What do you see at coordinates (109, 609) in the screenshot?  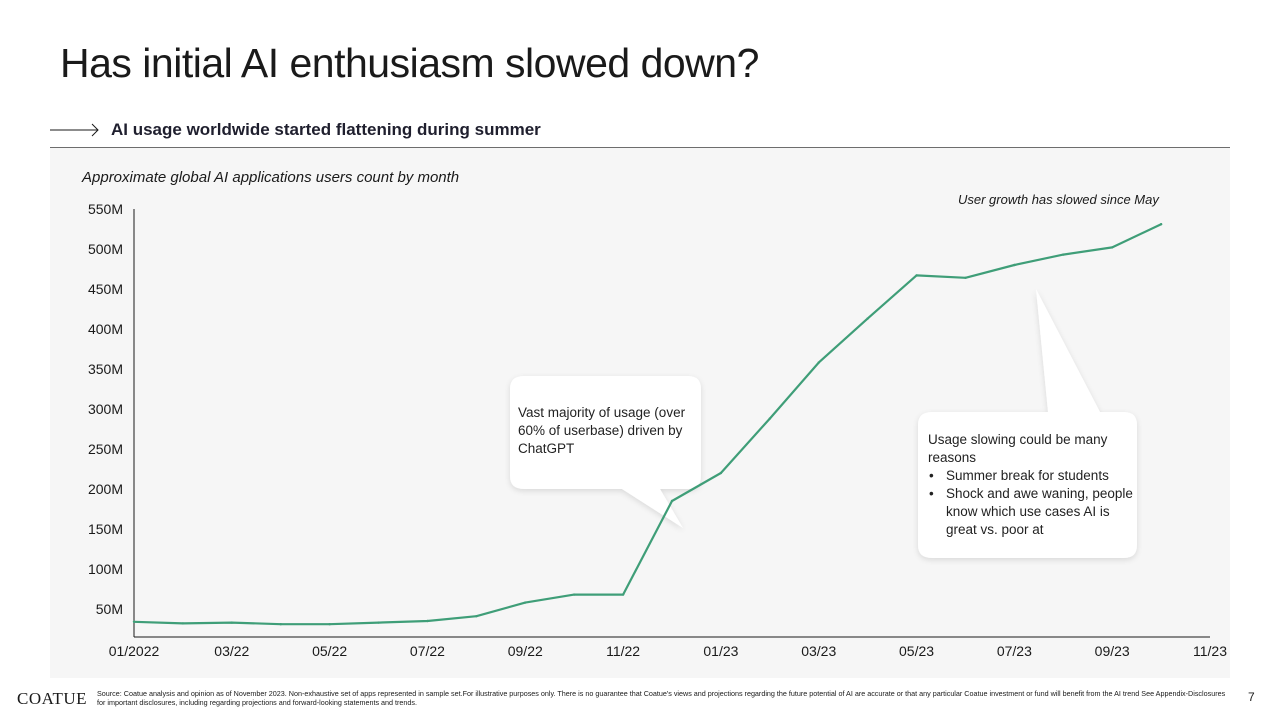 I see `y-tick-label: 50M` at bounding box center [109, 609].